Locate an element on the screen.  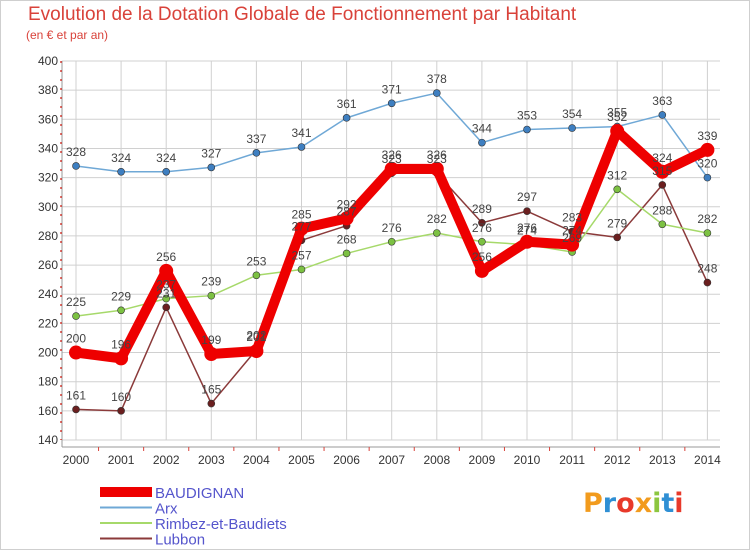
logo-letter: P is located at coordinates (593, 503).